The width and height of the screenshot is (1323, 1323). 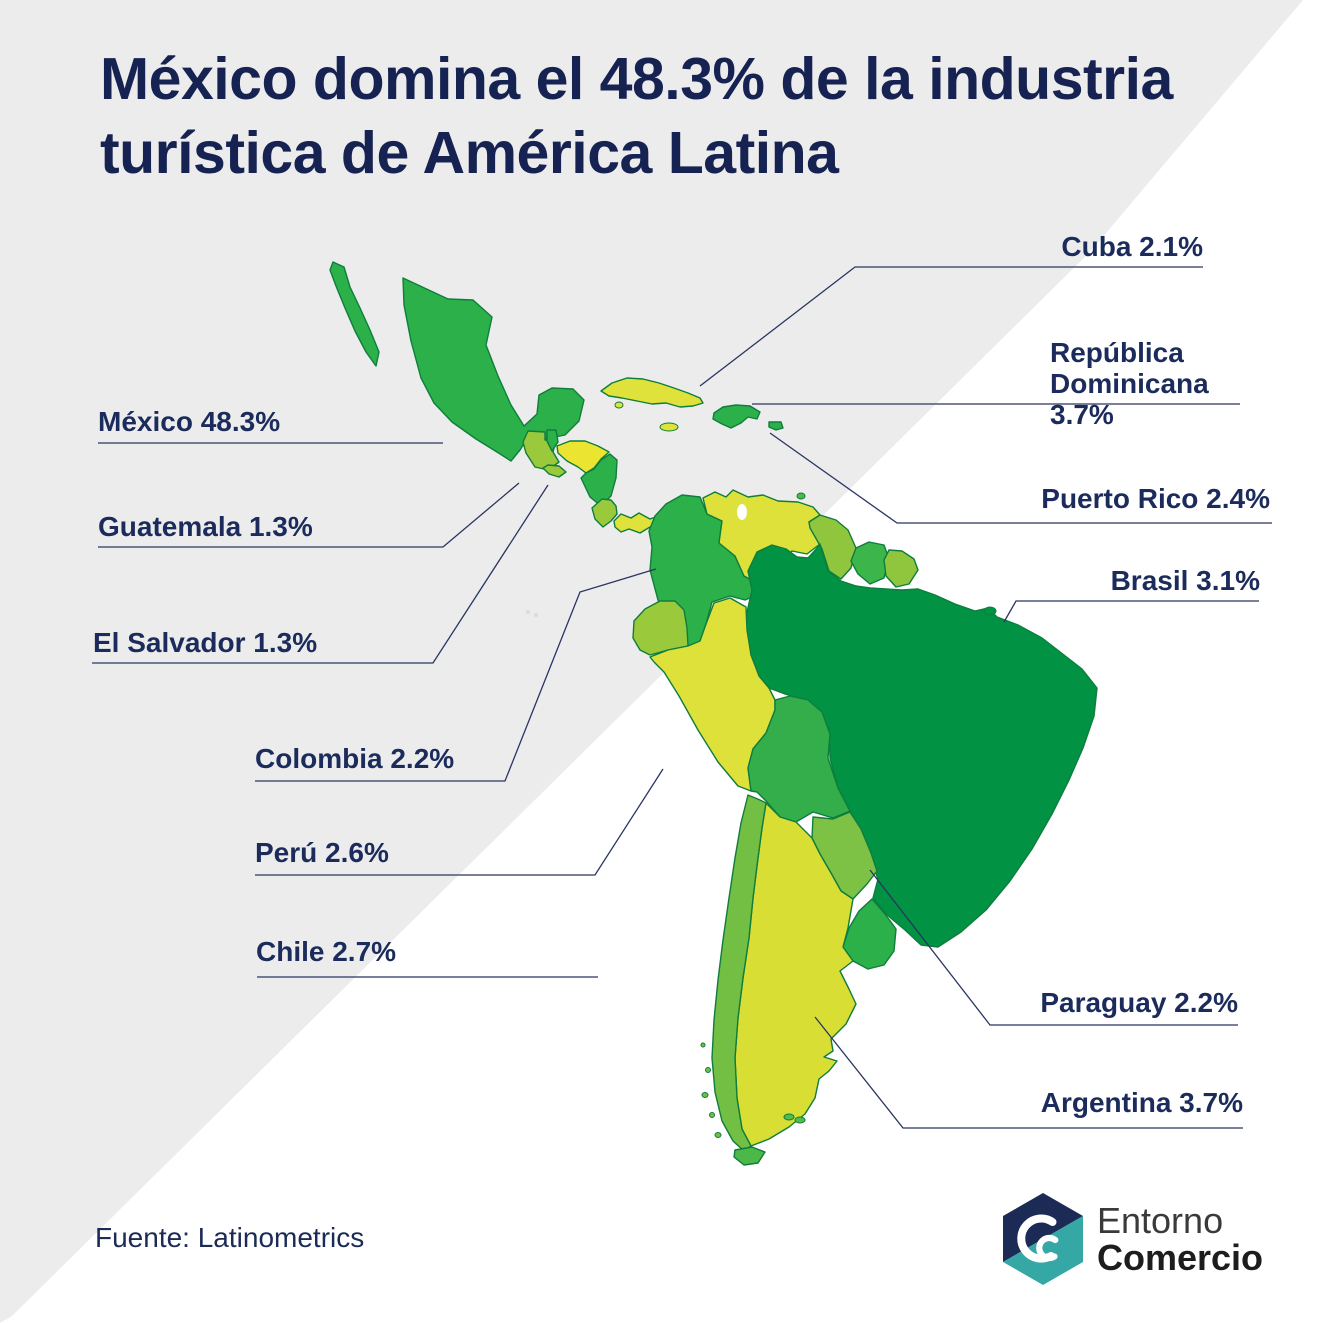 I want to click on country-bolivia, so click(x=799, y=759).